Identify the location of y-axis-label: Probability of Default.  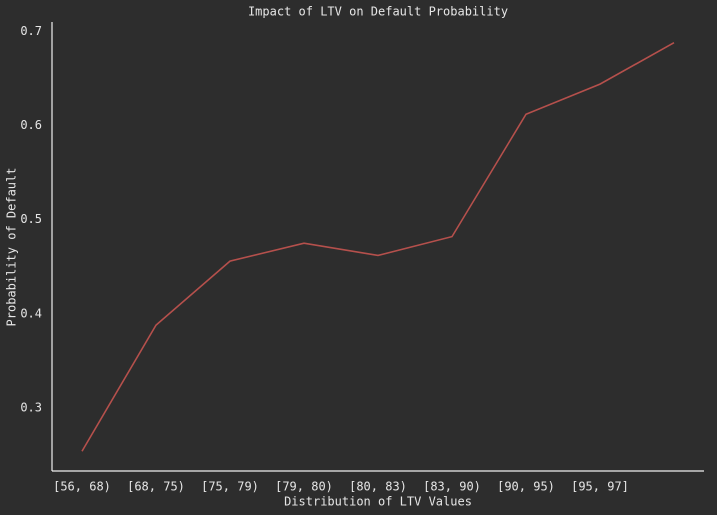
(12, 247).